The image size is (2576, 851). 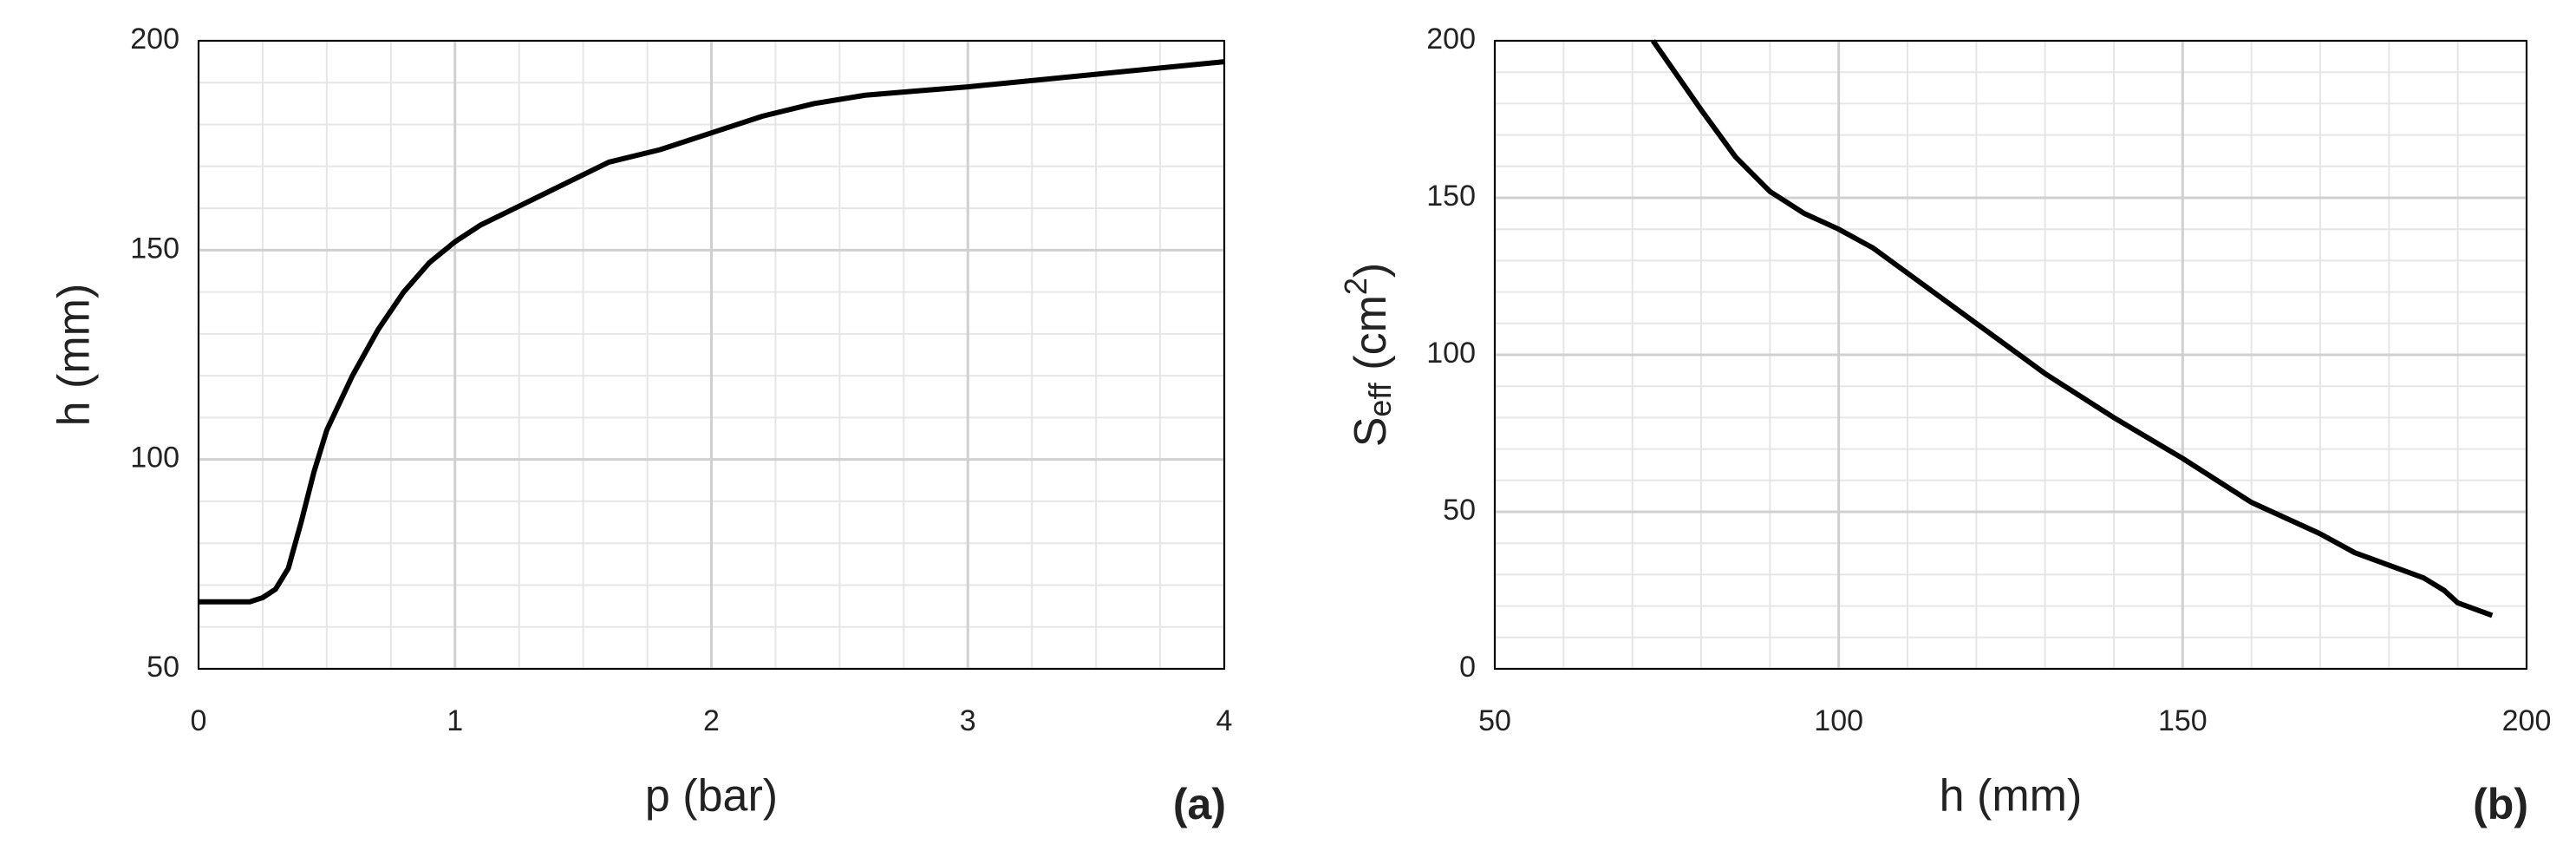 What do you see at coordinates (1224, 721) in the screenshot?
I see `x-tick-label: 4` at bounding box center [1224, 721].